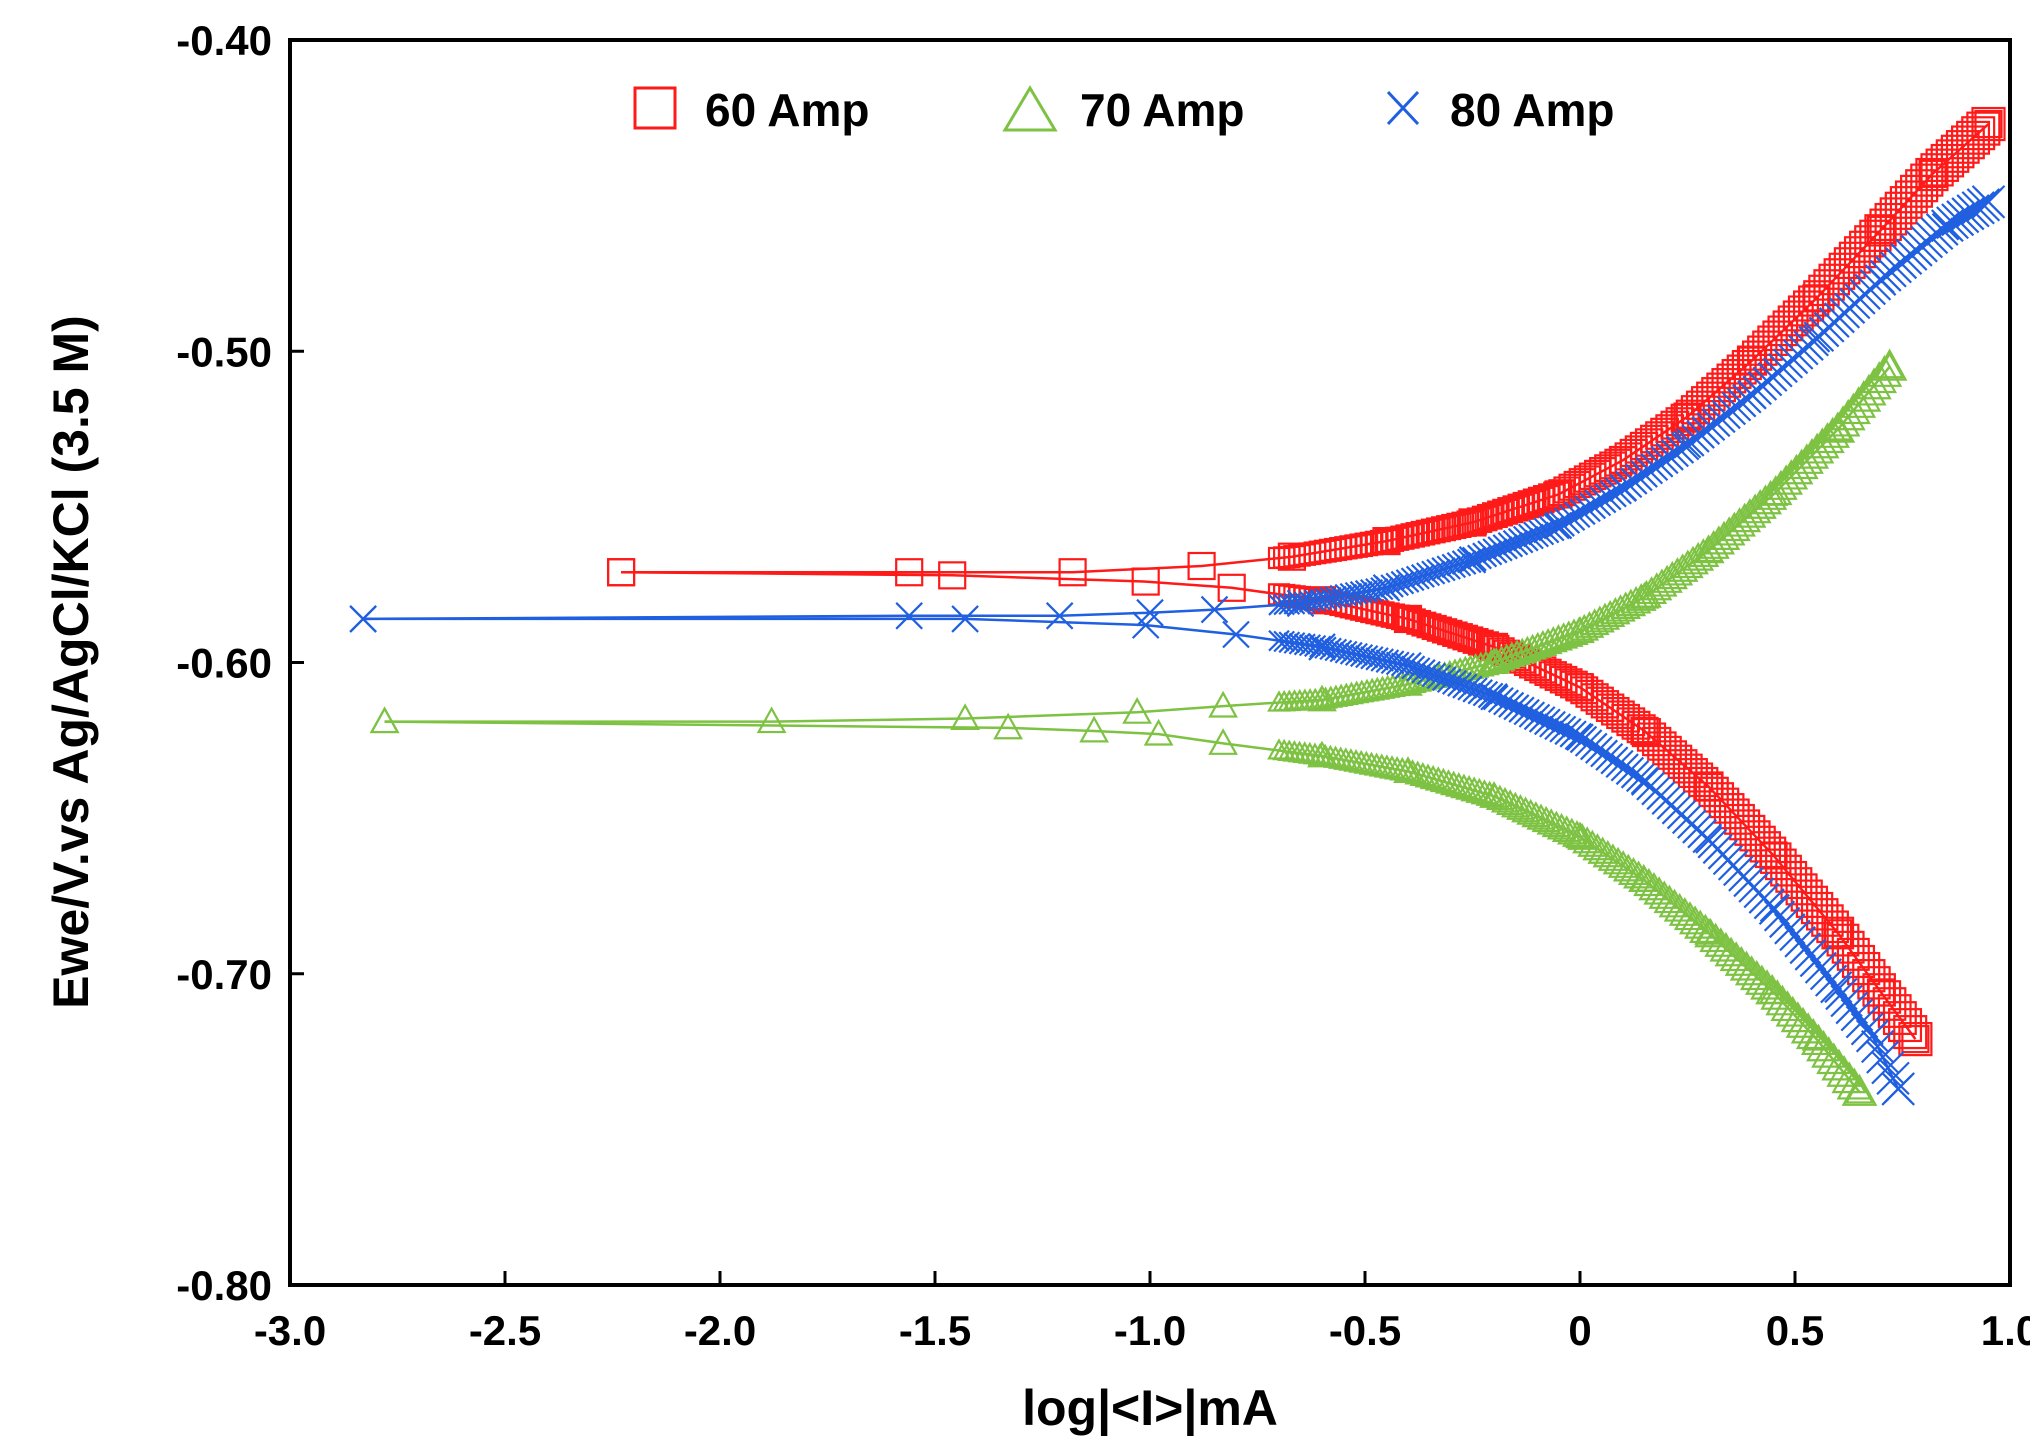 This screenshot has height=1455, width=2030. Describe the element at coordinates (1403, 108) in the screenshot. I see `legend-x-marker` at that location.